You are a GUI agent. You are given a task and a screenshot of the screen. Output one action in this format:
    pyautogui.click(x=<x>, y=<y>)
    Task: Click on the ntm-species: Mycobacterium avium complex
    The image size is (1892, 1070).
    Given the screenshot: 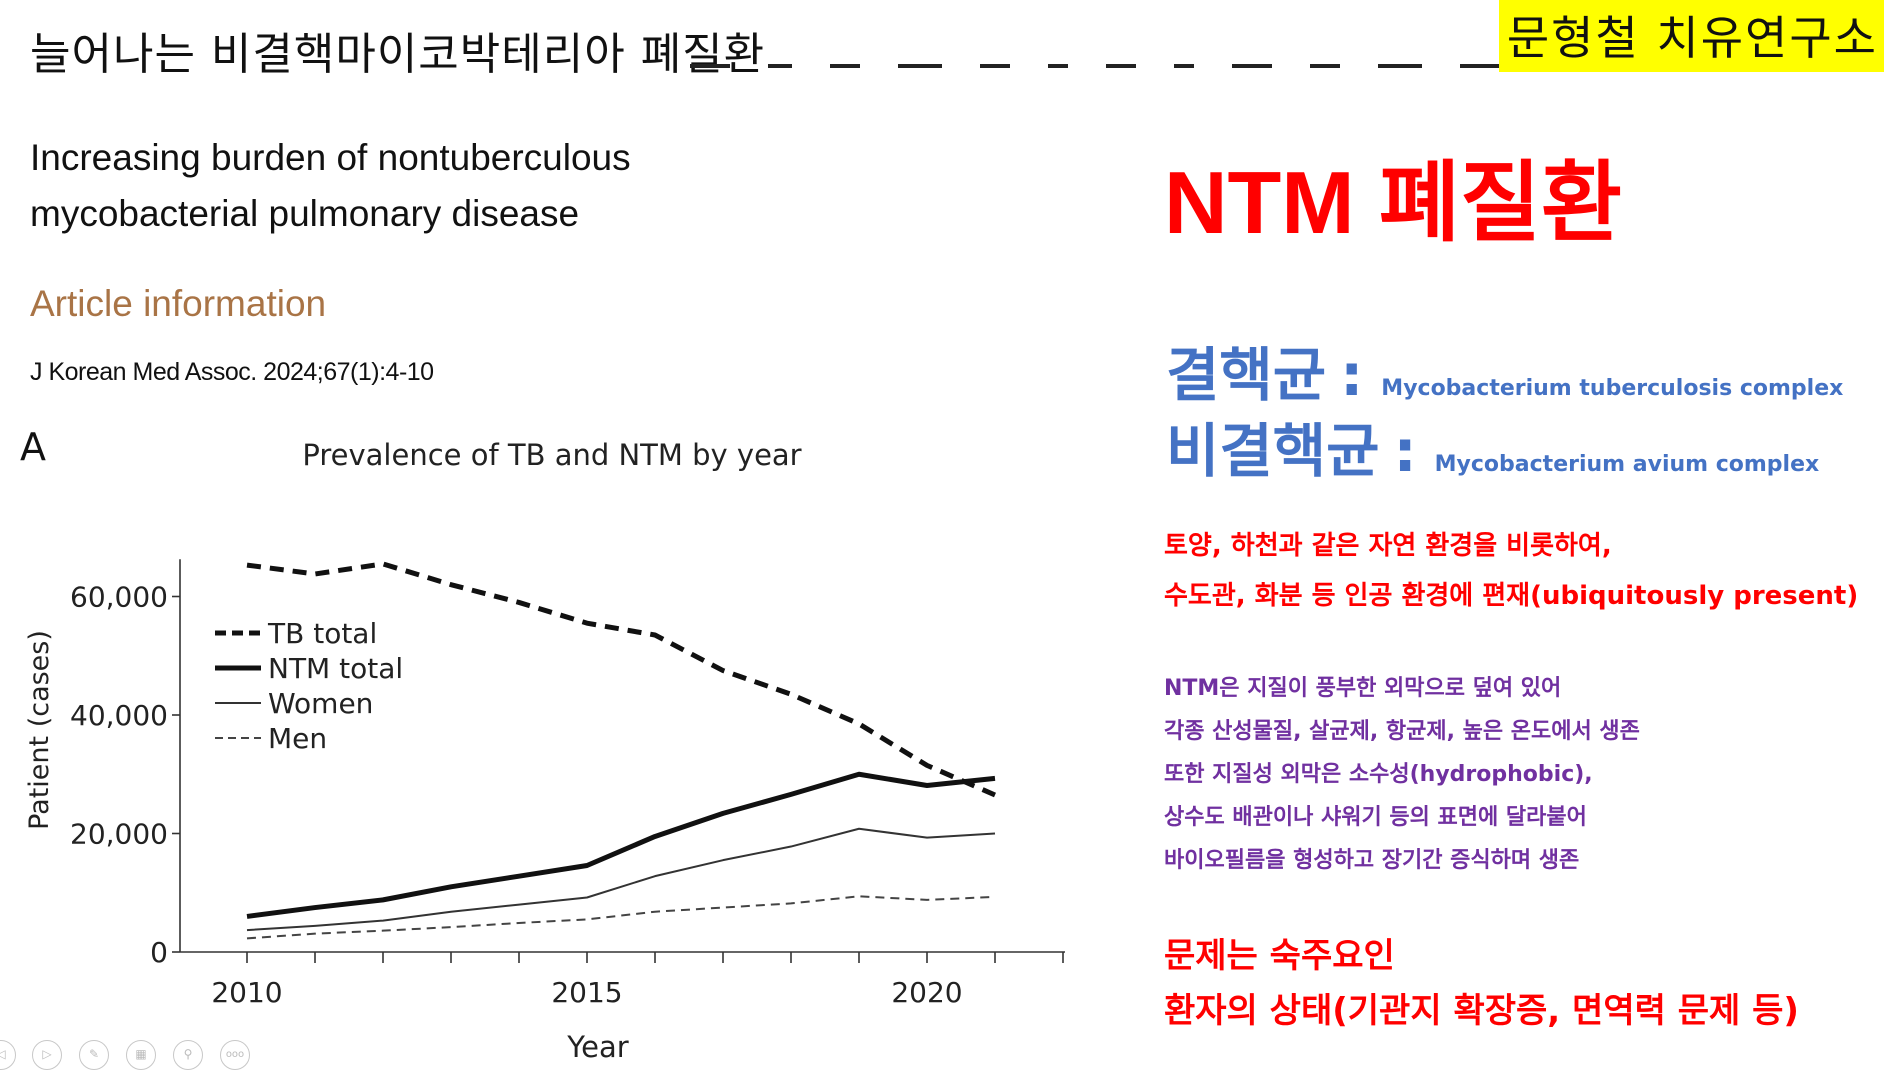 What is the action you would take?
    pyautogui.click(x=1627, y=464)
    